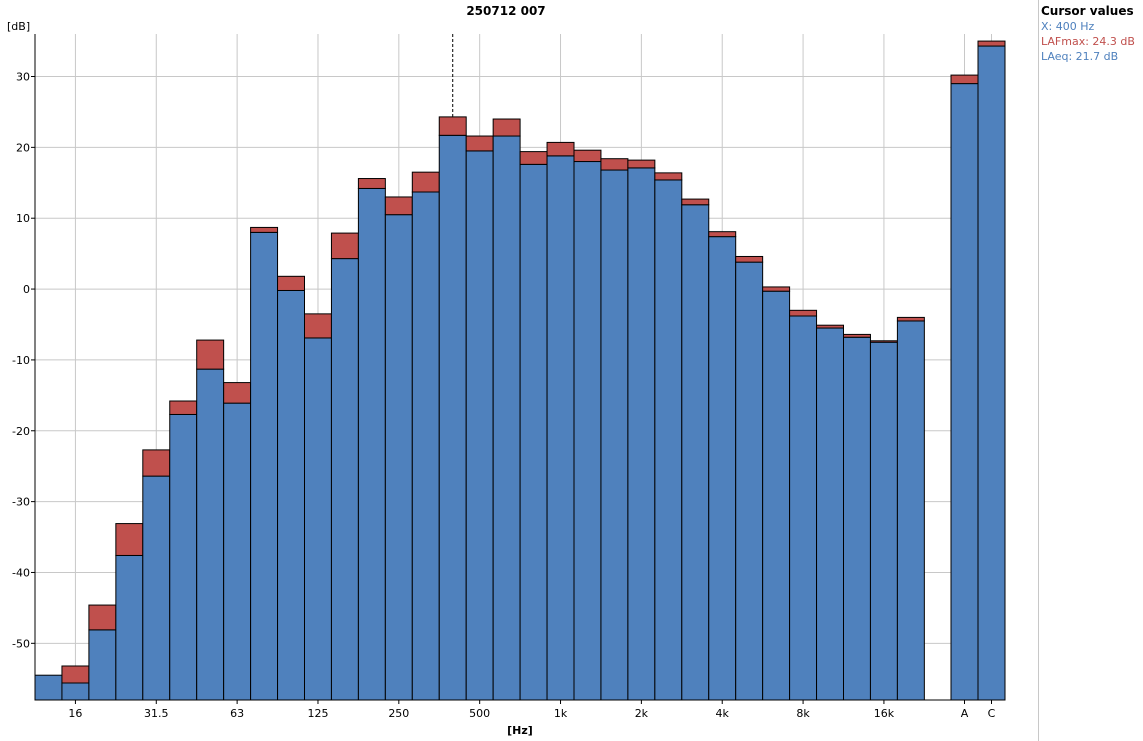 This screenshot has width=1143, height=741. Describe the element at coordinates (642, 713) in the screenshot. I see `x-tick-label: 2k` at that location.